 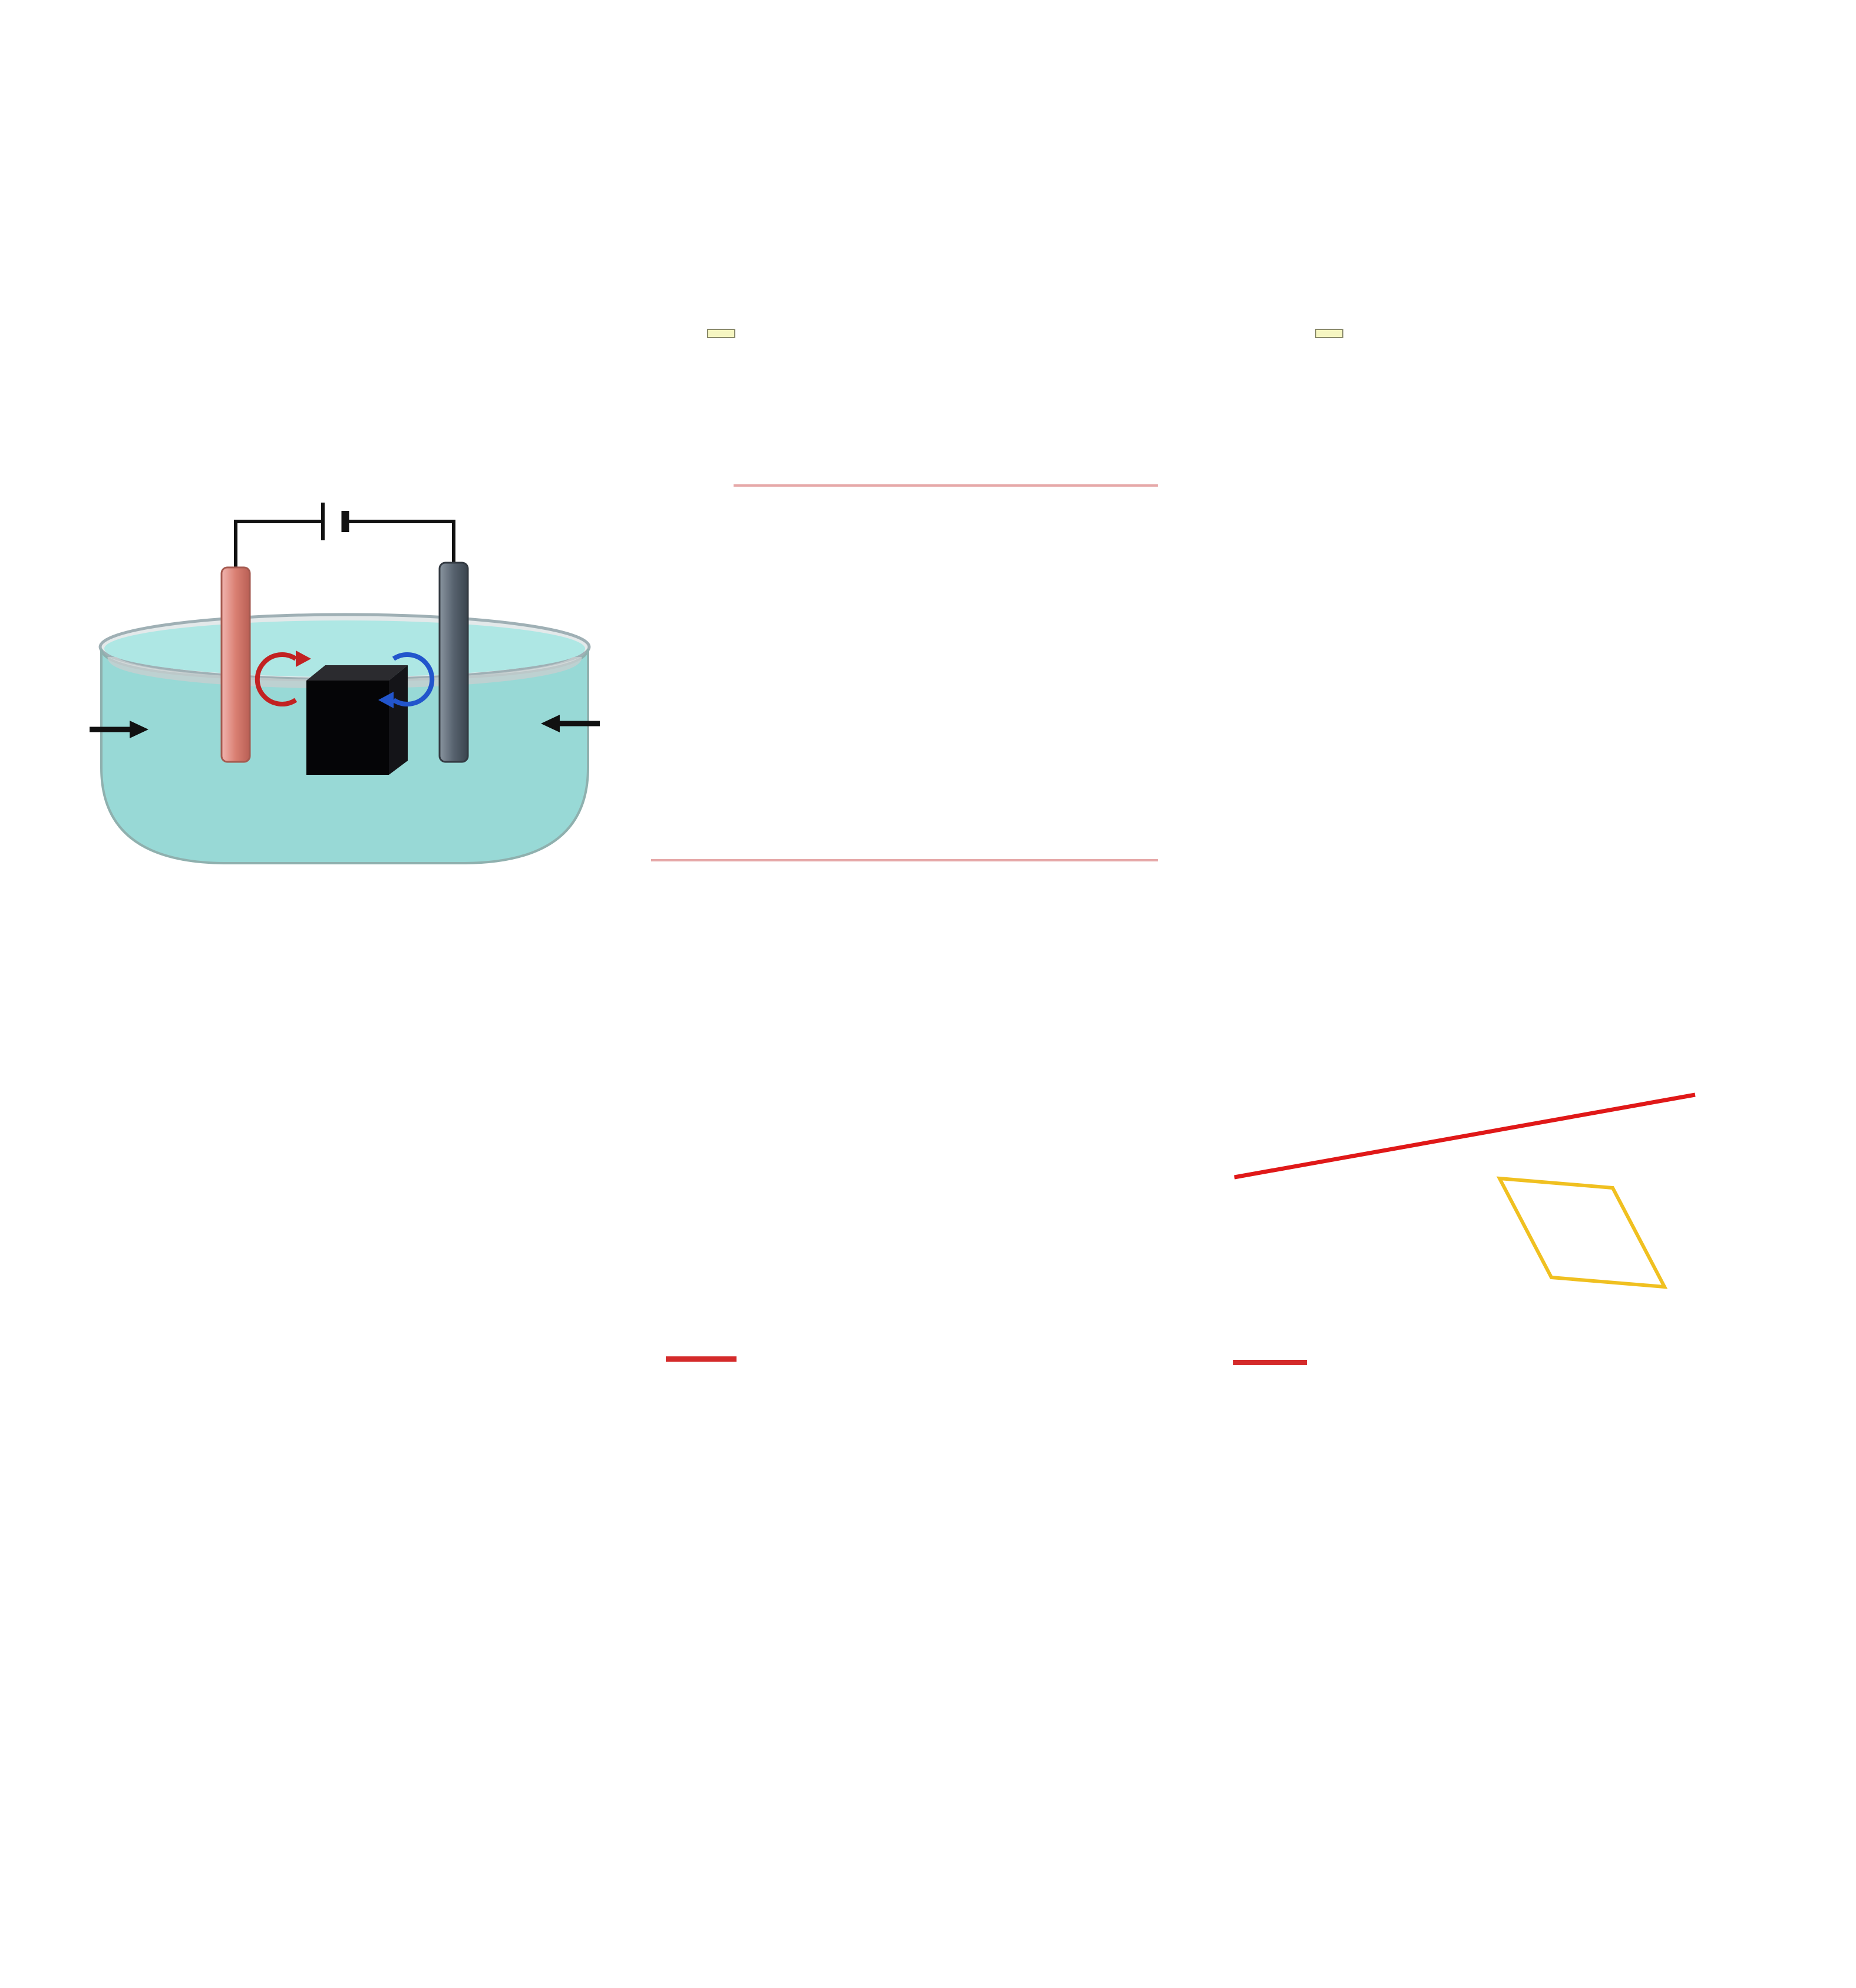 I want to click on panel-e, so click(x=904, y=672).